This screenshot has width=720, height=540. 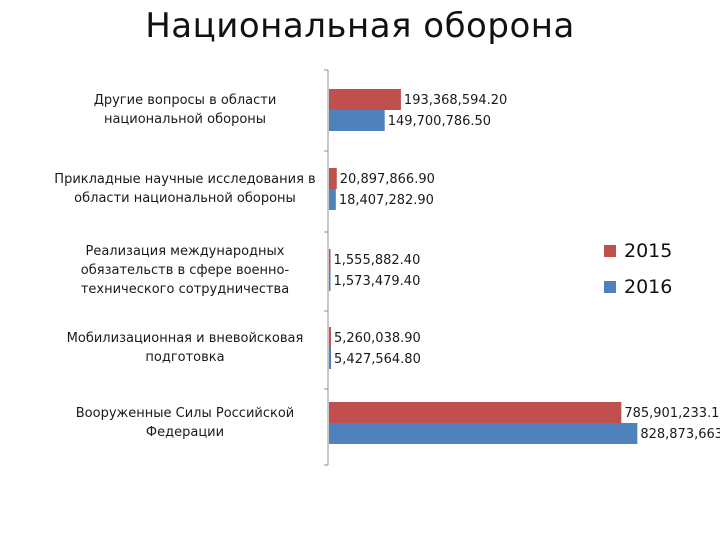 What do you see at coordinates (185, 251) in the screenshot?
I see `category-label-line: Реализация международных` at bounding box center [185, 251].